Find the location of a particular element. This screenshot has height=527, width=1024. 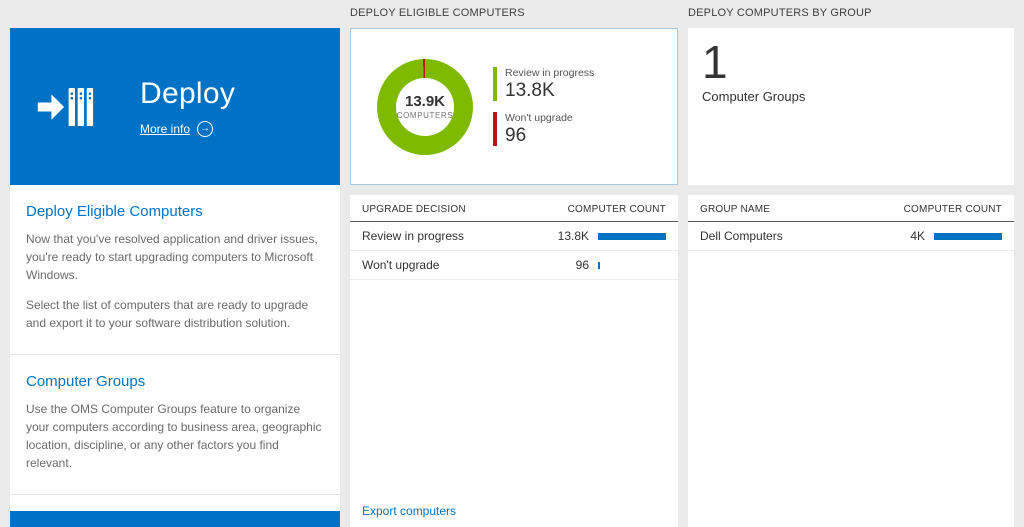

table-row: Review in progress 13.8K is located at coordinates (514, 236).